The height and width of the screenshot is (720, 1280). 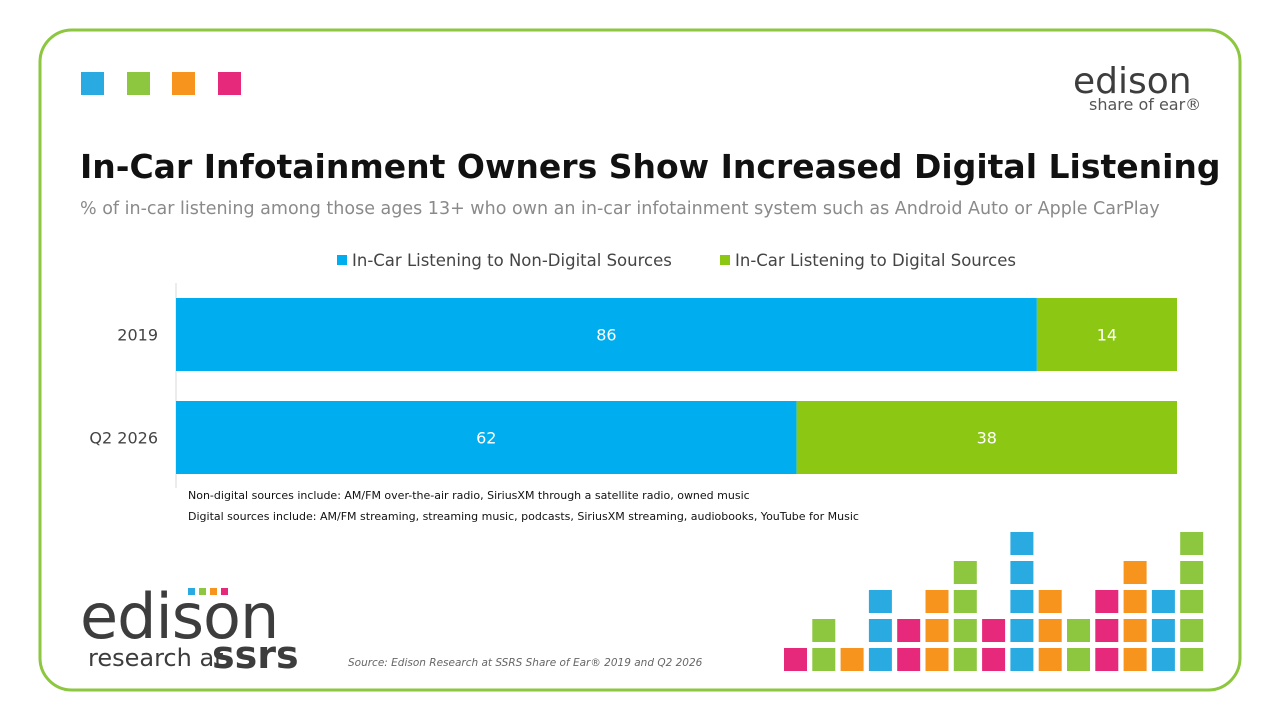 I want to click on data-label: 38, so click(x=987, y=438).